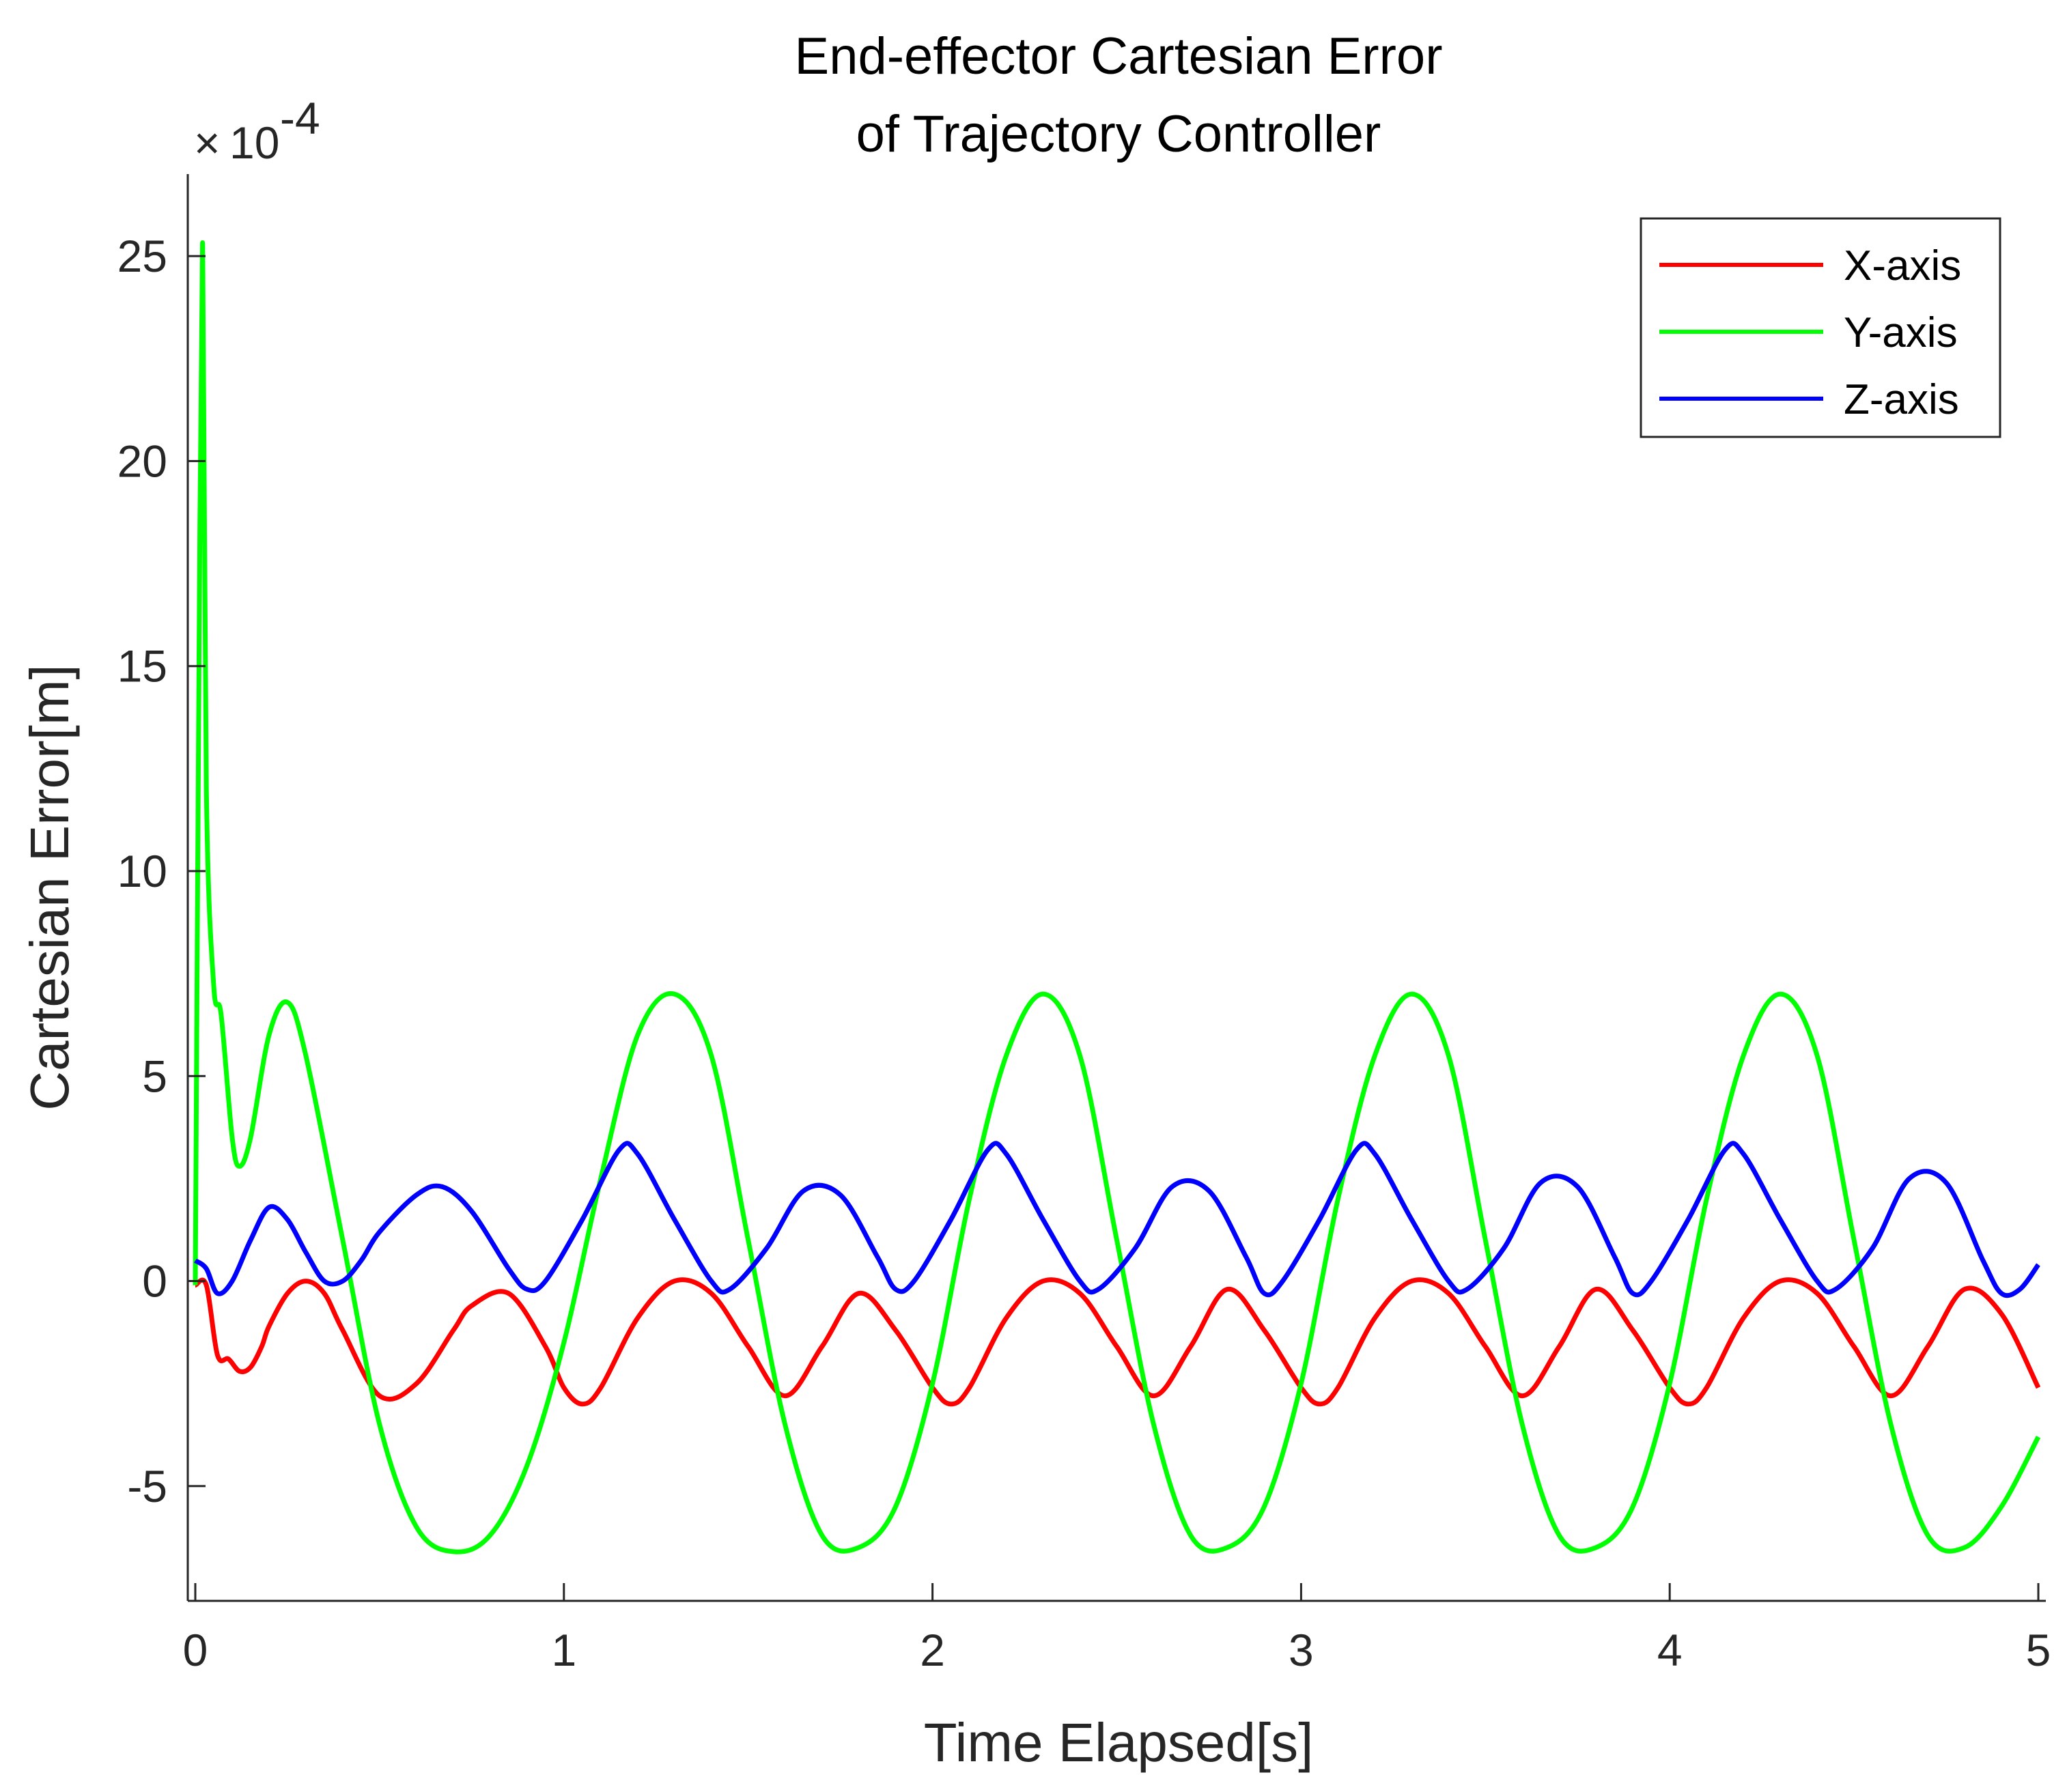  What do you see at coordinates (1820, 327) in the screenshot?
I see `legend: X-axis Y-axis Z-axis` at bounding box center [1820, 327].